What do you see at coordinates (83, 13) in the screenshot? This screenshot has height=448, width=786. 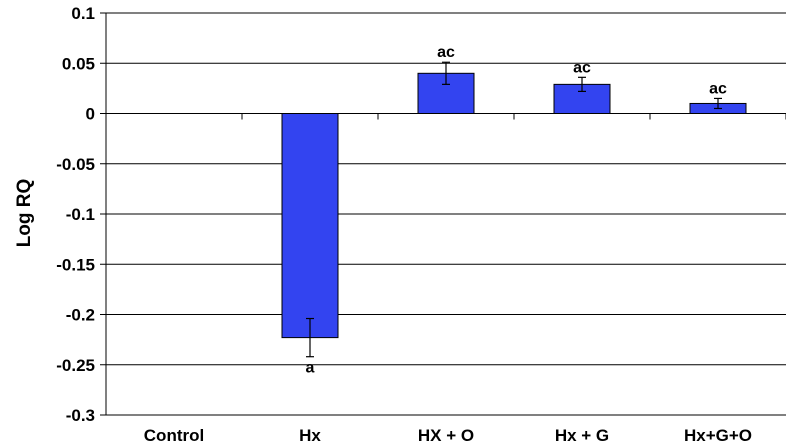 I see `y-tick-label: 0.1` at bounding box center [83, 13].